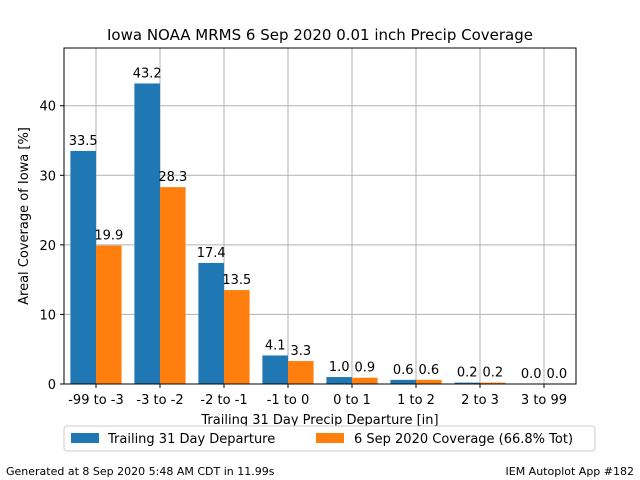 The image size is (640, 480). Describe the element at coordinates (364, 368) in the screenshot. I see `bar-value-label: 0.9` at that location.